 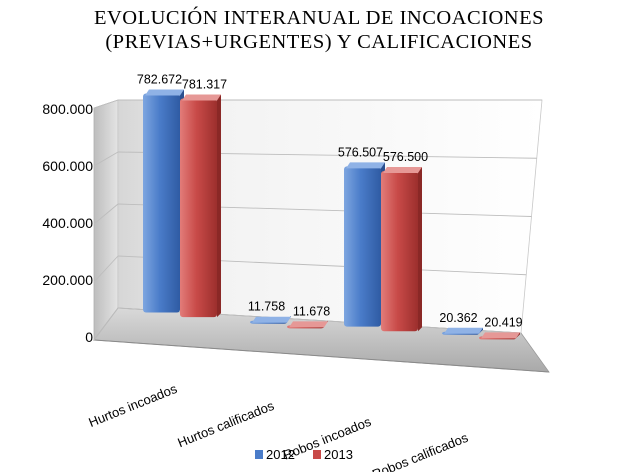 I want to click on category-label: Hurtos incoados, so click(x=132, y=405).